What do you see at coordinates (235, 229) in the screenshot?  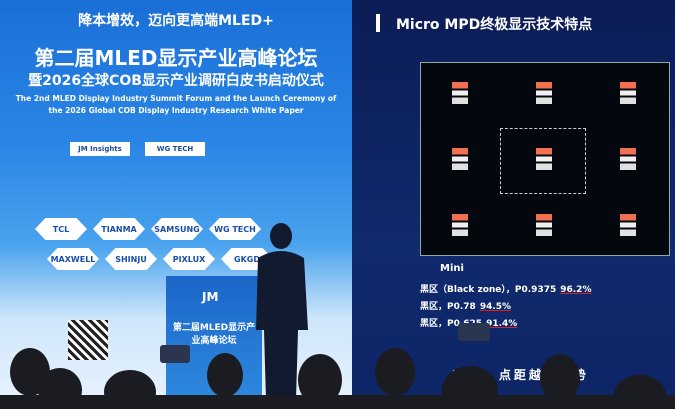 I see `partner-logo: WG TECH` at bounding box center [235, 229].